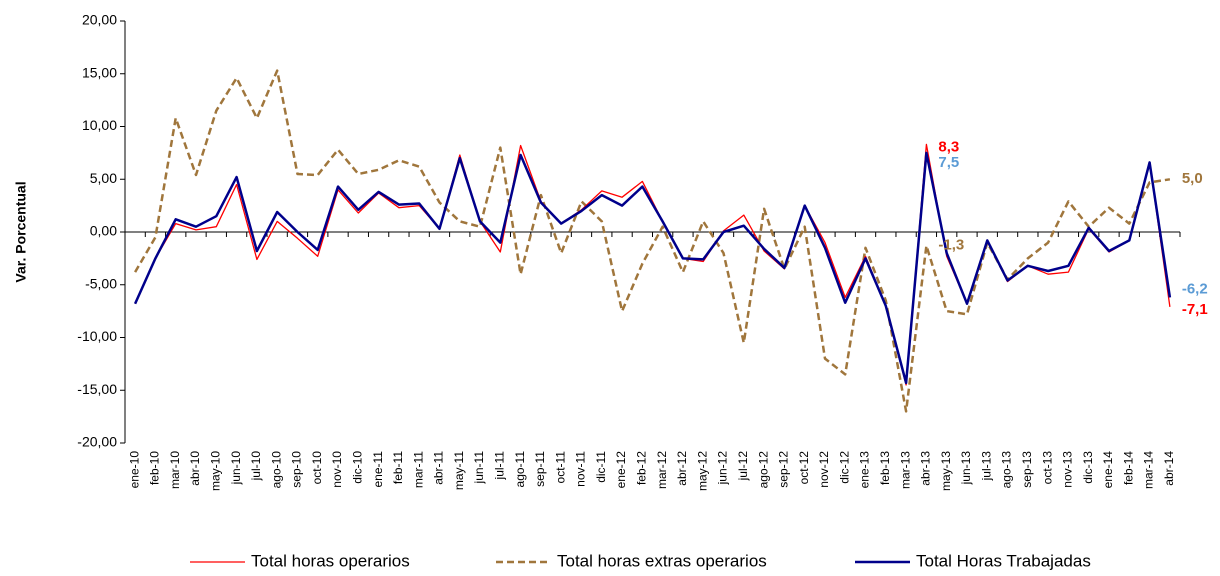 The height and width of the screenshot is (576, 1220). Describe the element at coordinates (966, 468) in the screenshot. I see `x-tick-label: jun-13` at that location.